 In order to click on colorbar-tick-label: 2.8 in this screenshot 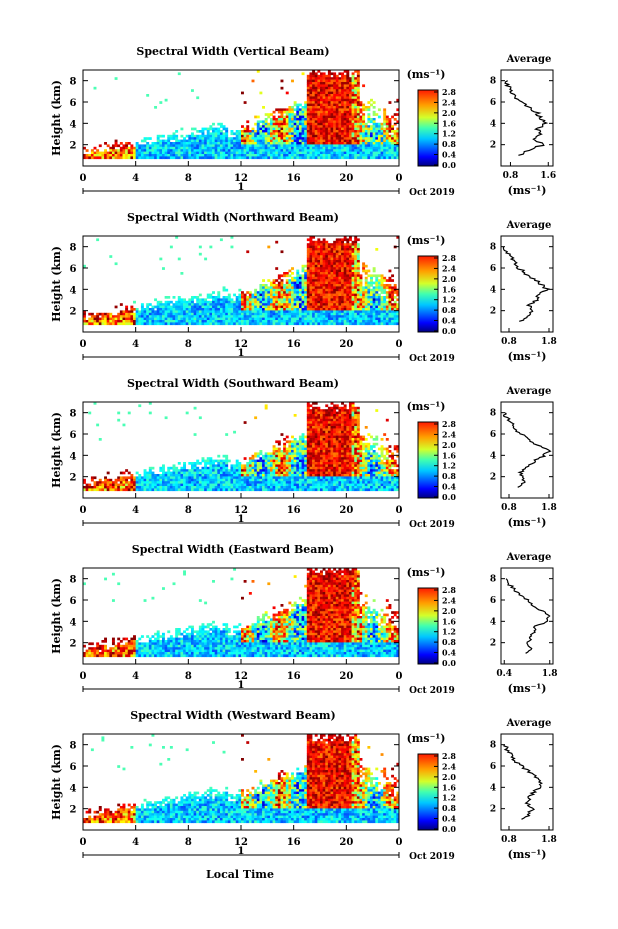, I will do `click(449, 92)`.